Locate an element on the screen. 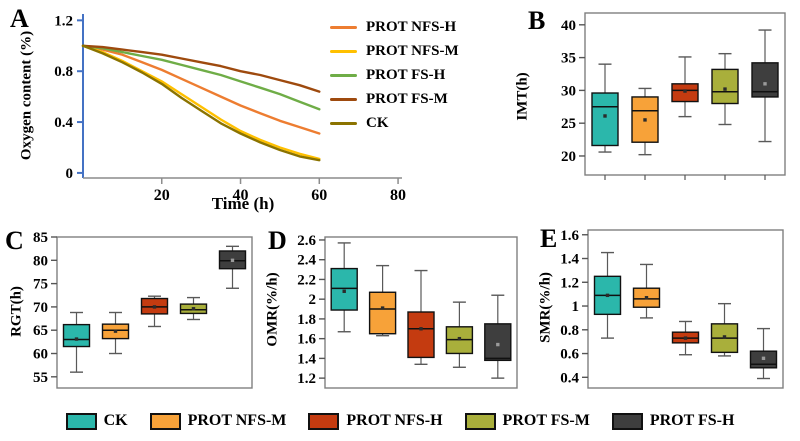  y-tick-label: 1.8 is located at coordinates (306, 320).